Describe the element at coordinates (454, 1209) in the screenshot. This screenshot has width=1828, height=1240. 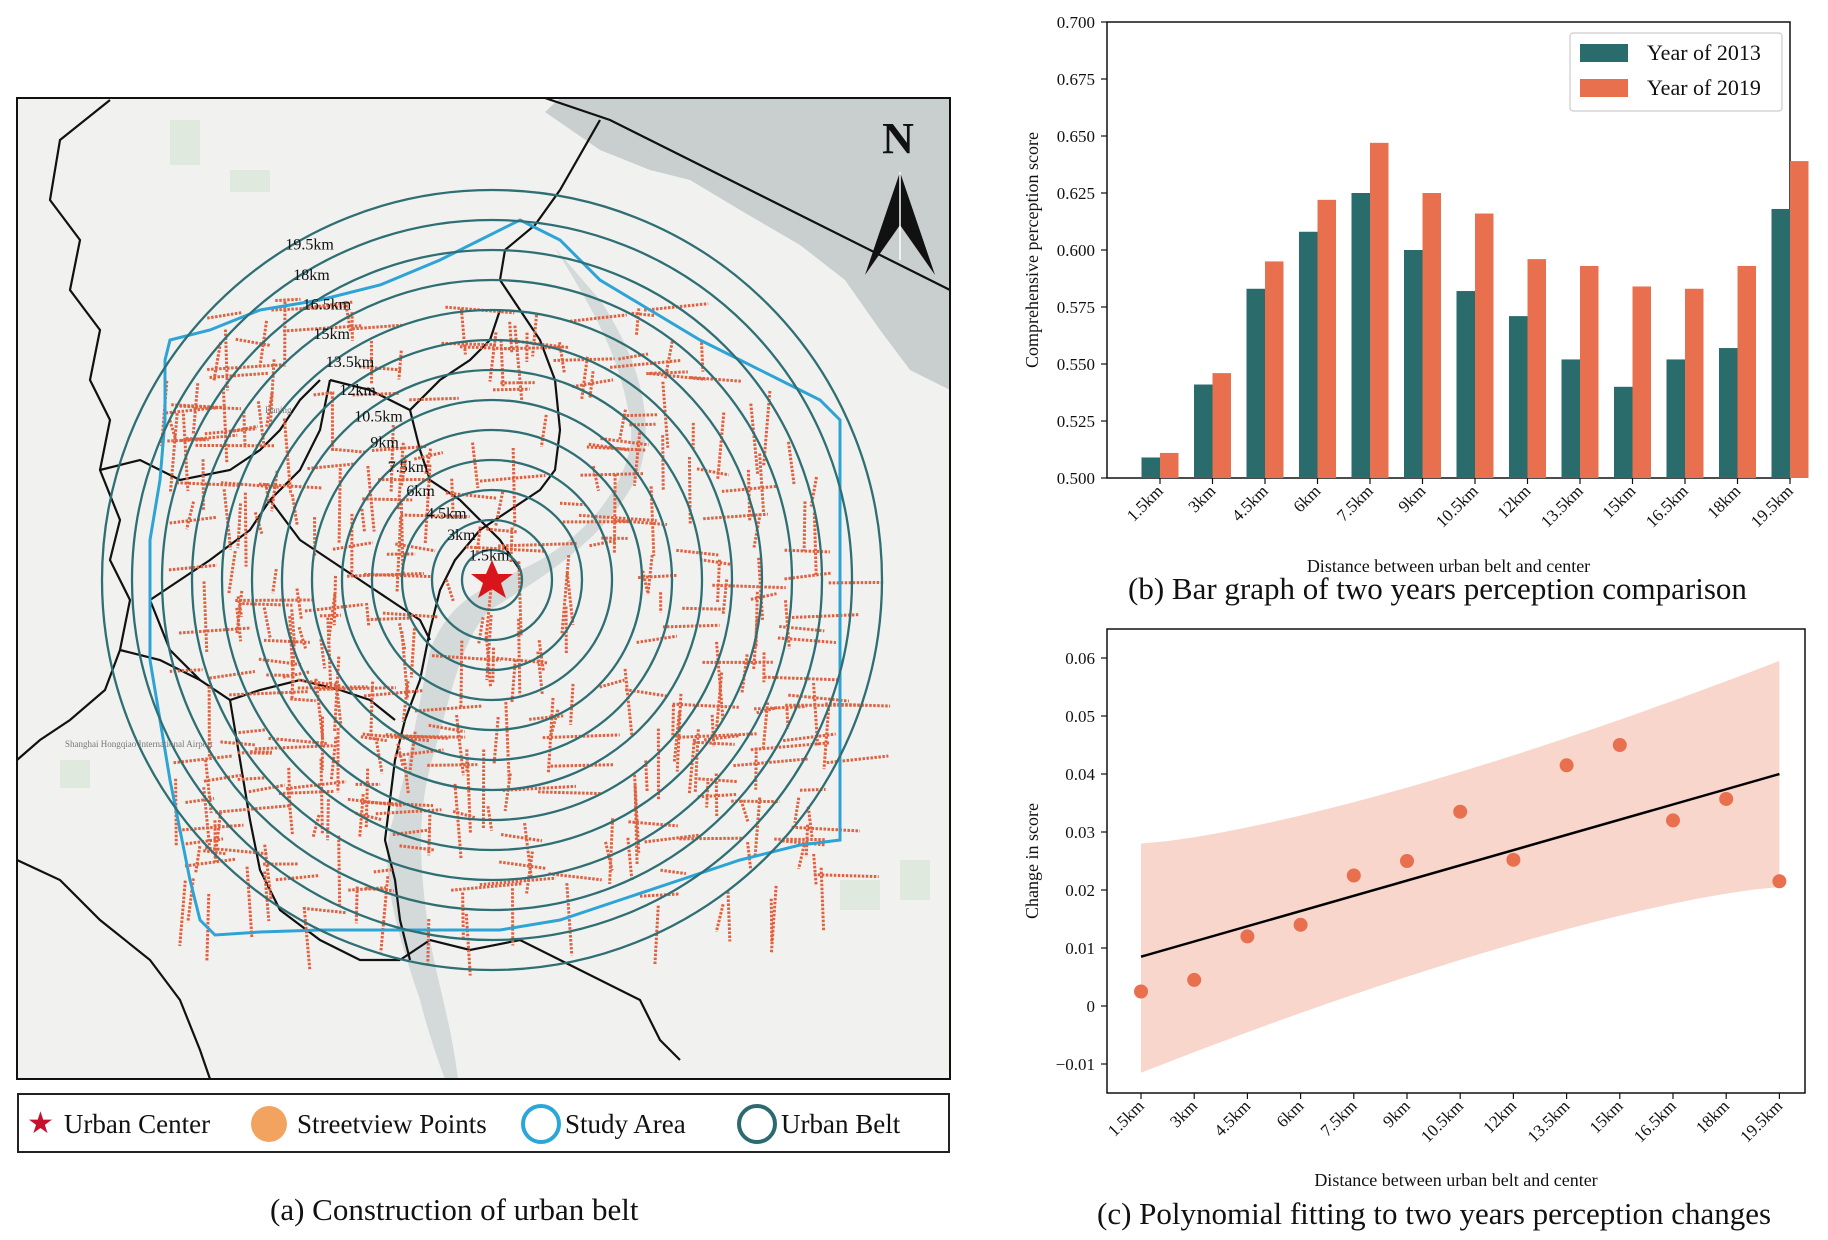
I see `caption-a: (a) Construction of urban belt` at that location.